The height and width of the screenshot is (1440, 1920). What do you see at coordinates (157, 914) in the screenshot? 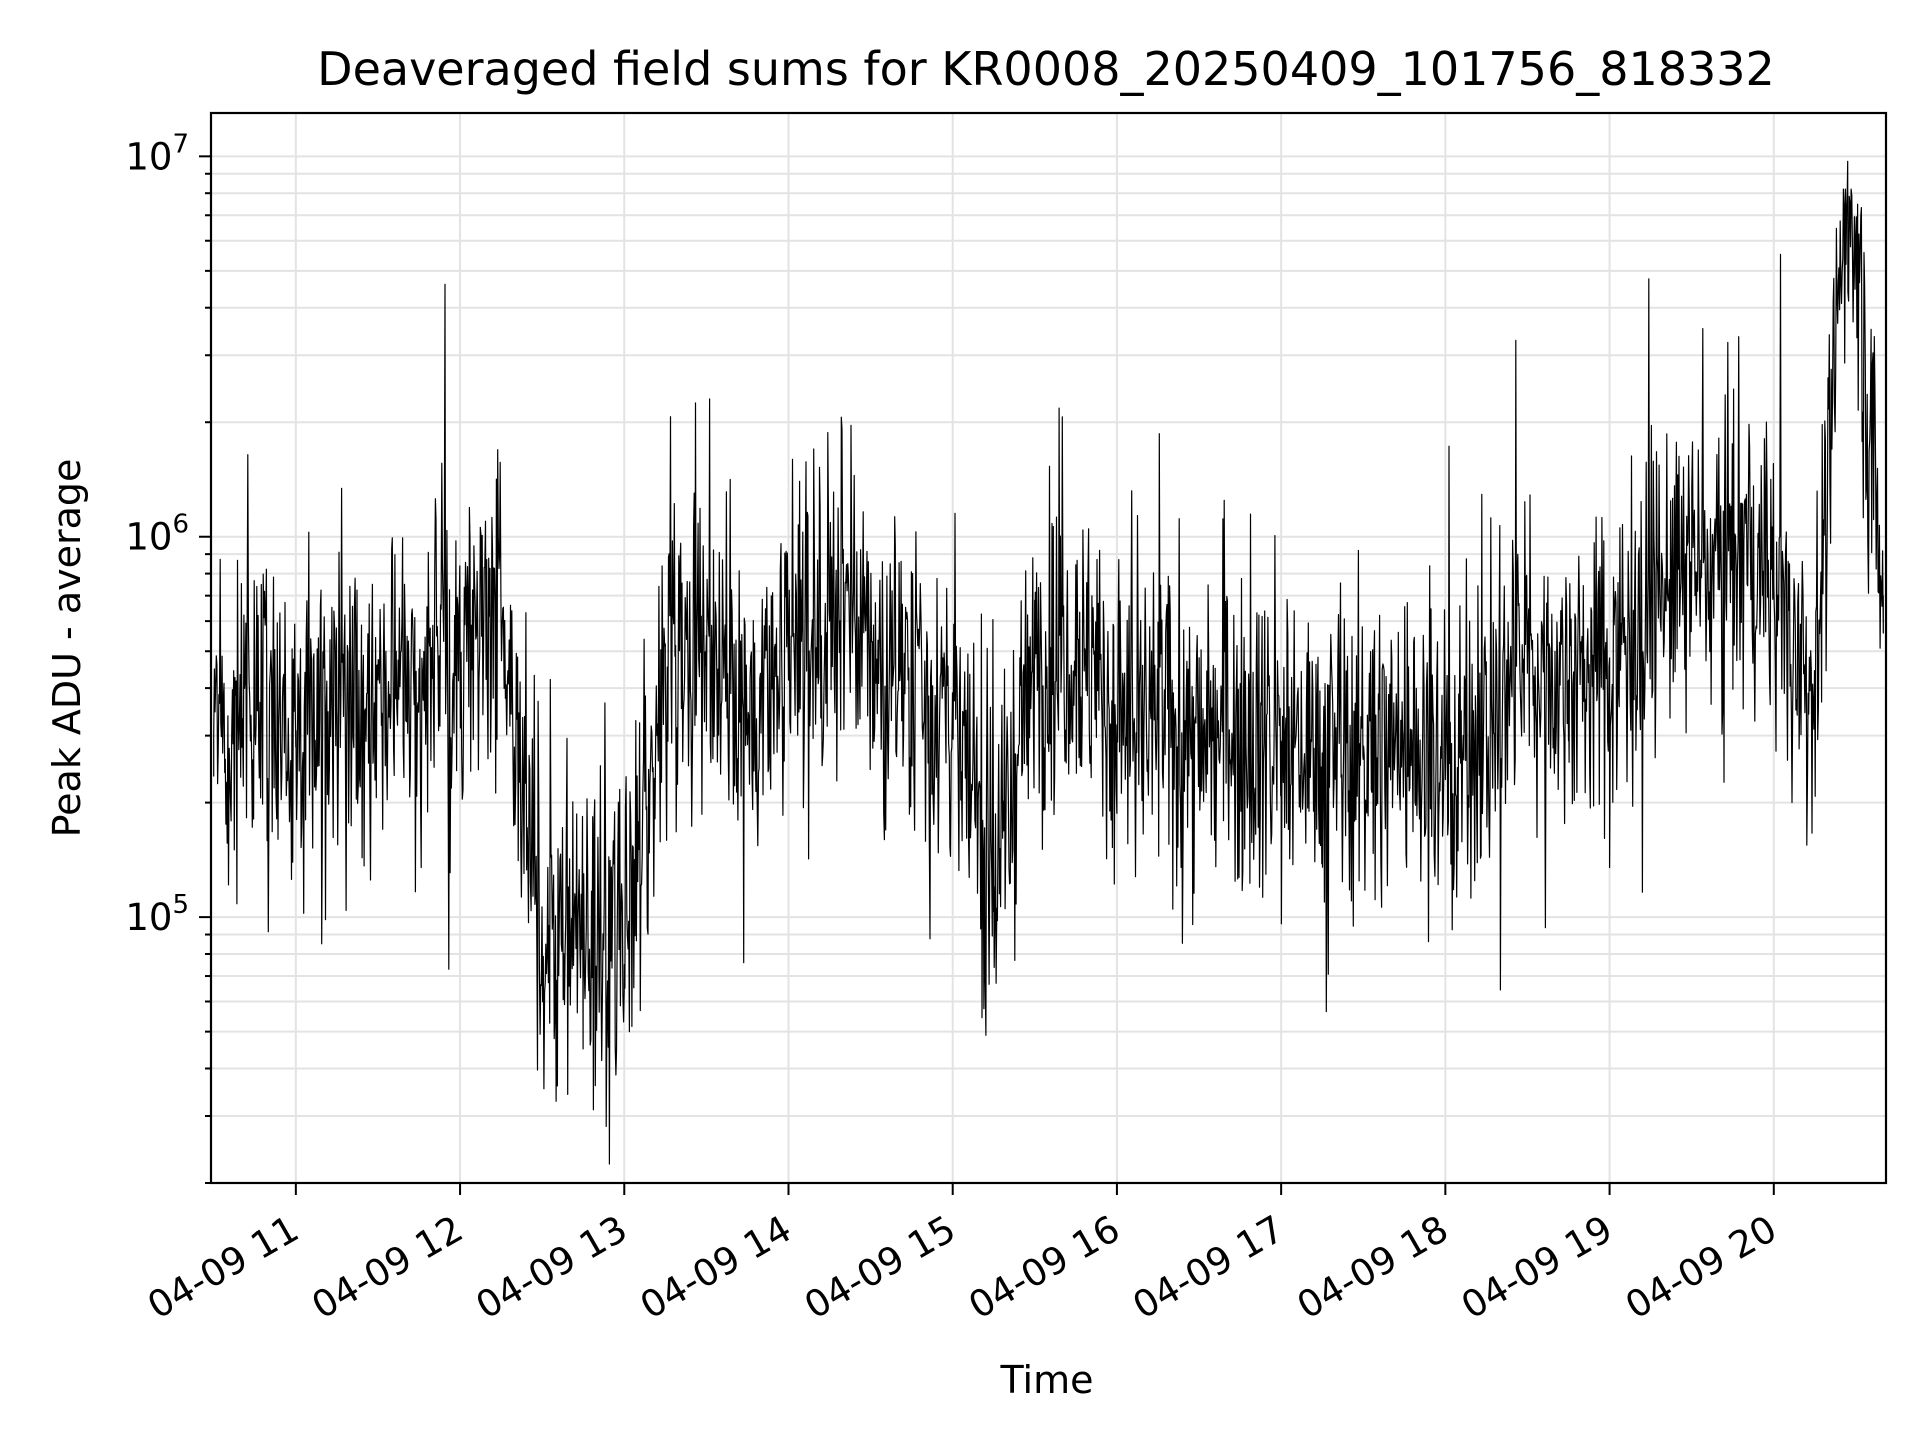
I see `y-tick-label: 10⁵` at bounding box center [157, 914].